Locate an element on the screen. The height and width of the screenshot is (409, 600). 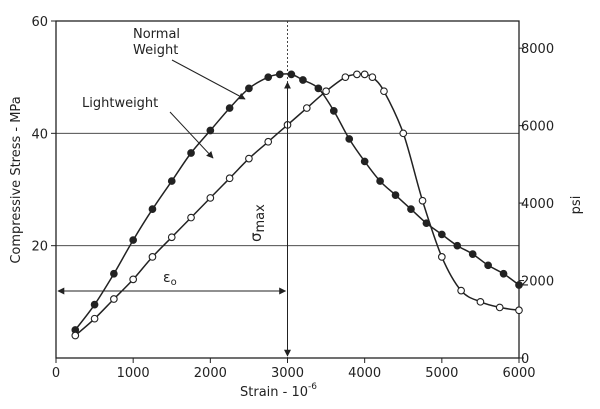
x-tick-label: 4000 is located at coordinates (364, 373).